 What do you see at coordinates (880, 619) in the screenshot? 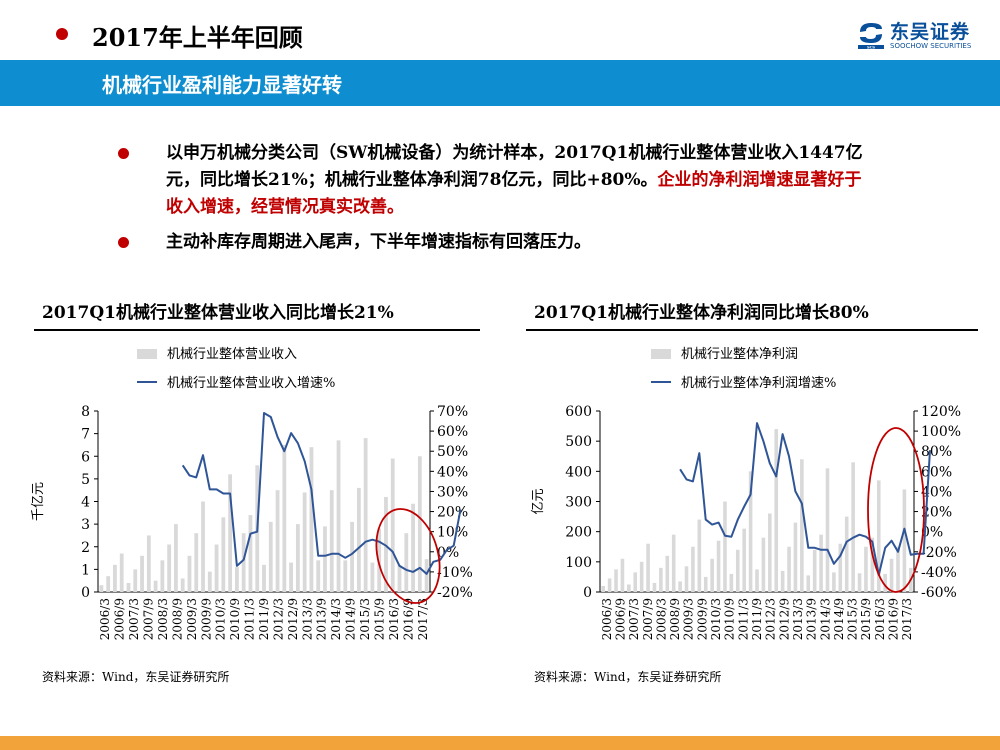
I see `x-tick-label: 2016/3` at bounding box center [880, 619].